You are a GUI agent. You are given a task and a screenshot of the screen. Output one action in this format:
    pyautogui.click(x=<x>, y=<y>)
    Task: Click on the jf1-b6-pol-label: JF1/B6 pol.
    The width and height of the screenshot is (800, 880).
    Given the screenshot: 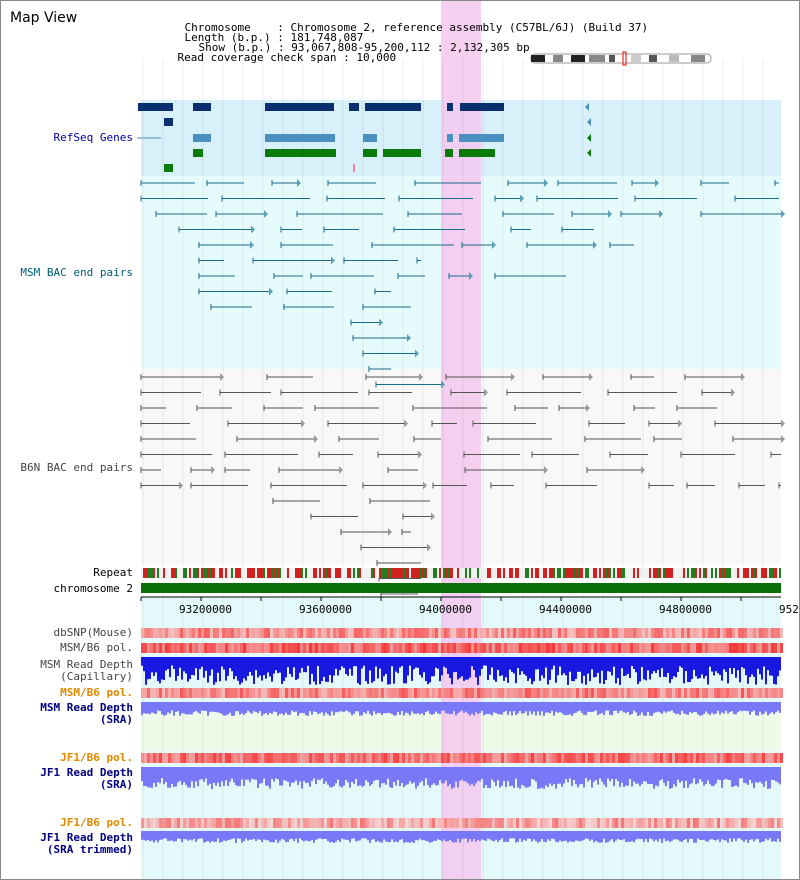 What is the action you would take?
    pyautogui.click(x=96, y=757)
    